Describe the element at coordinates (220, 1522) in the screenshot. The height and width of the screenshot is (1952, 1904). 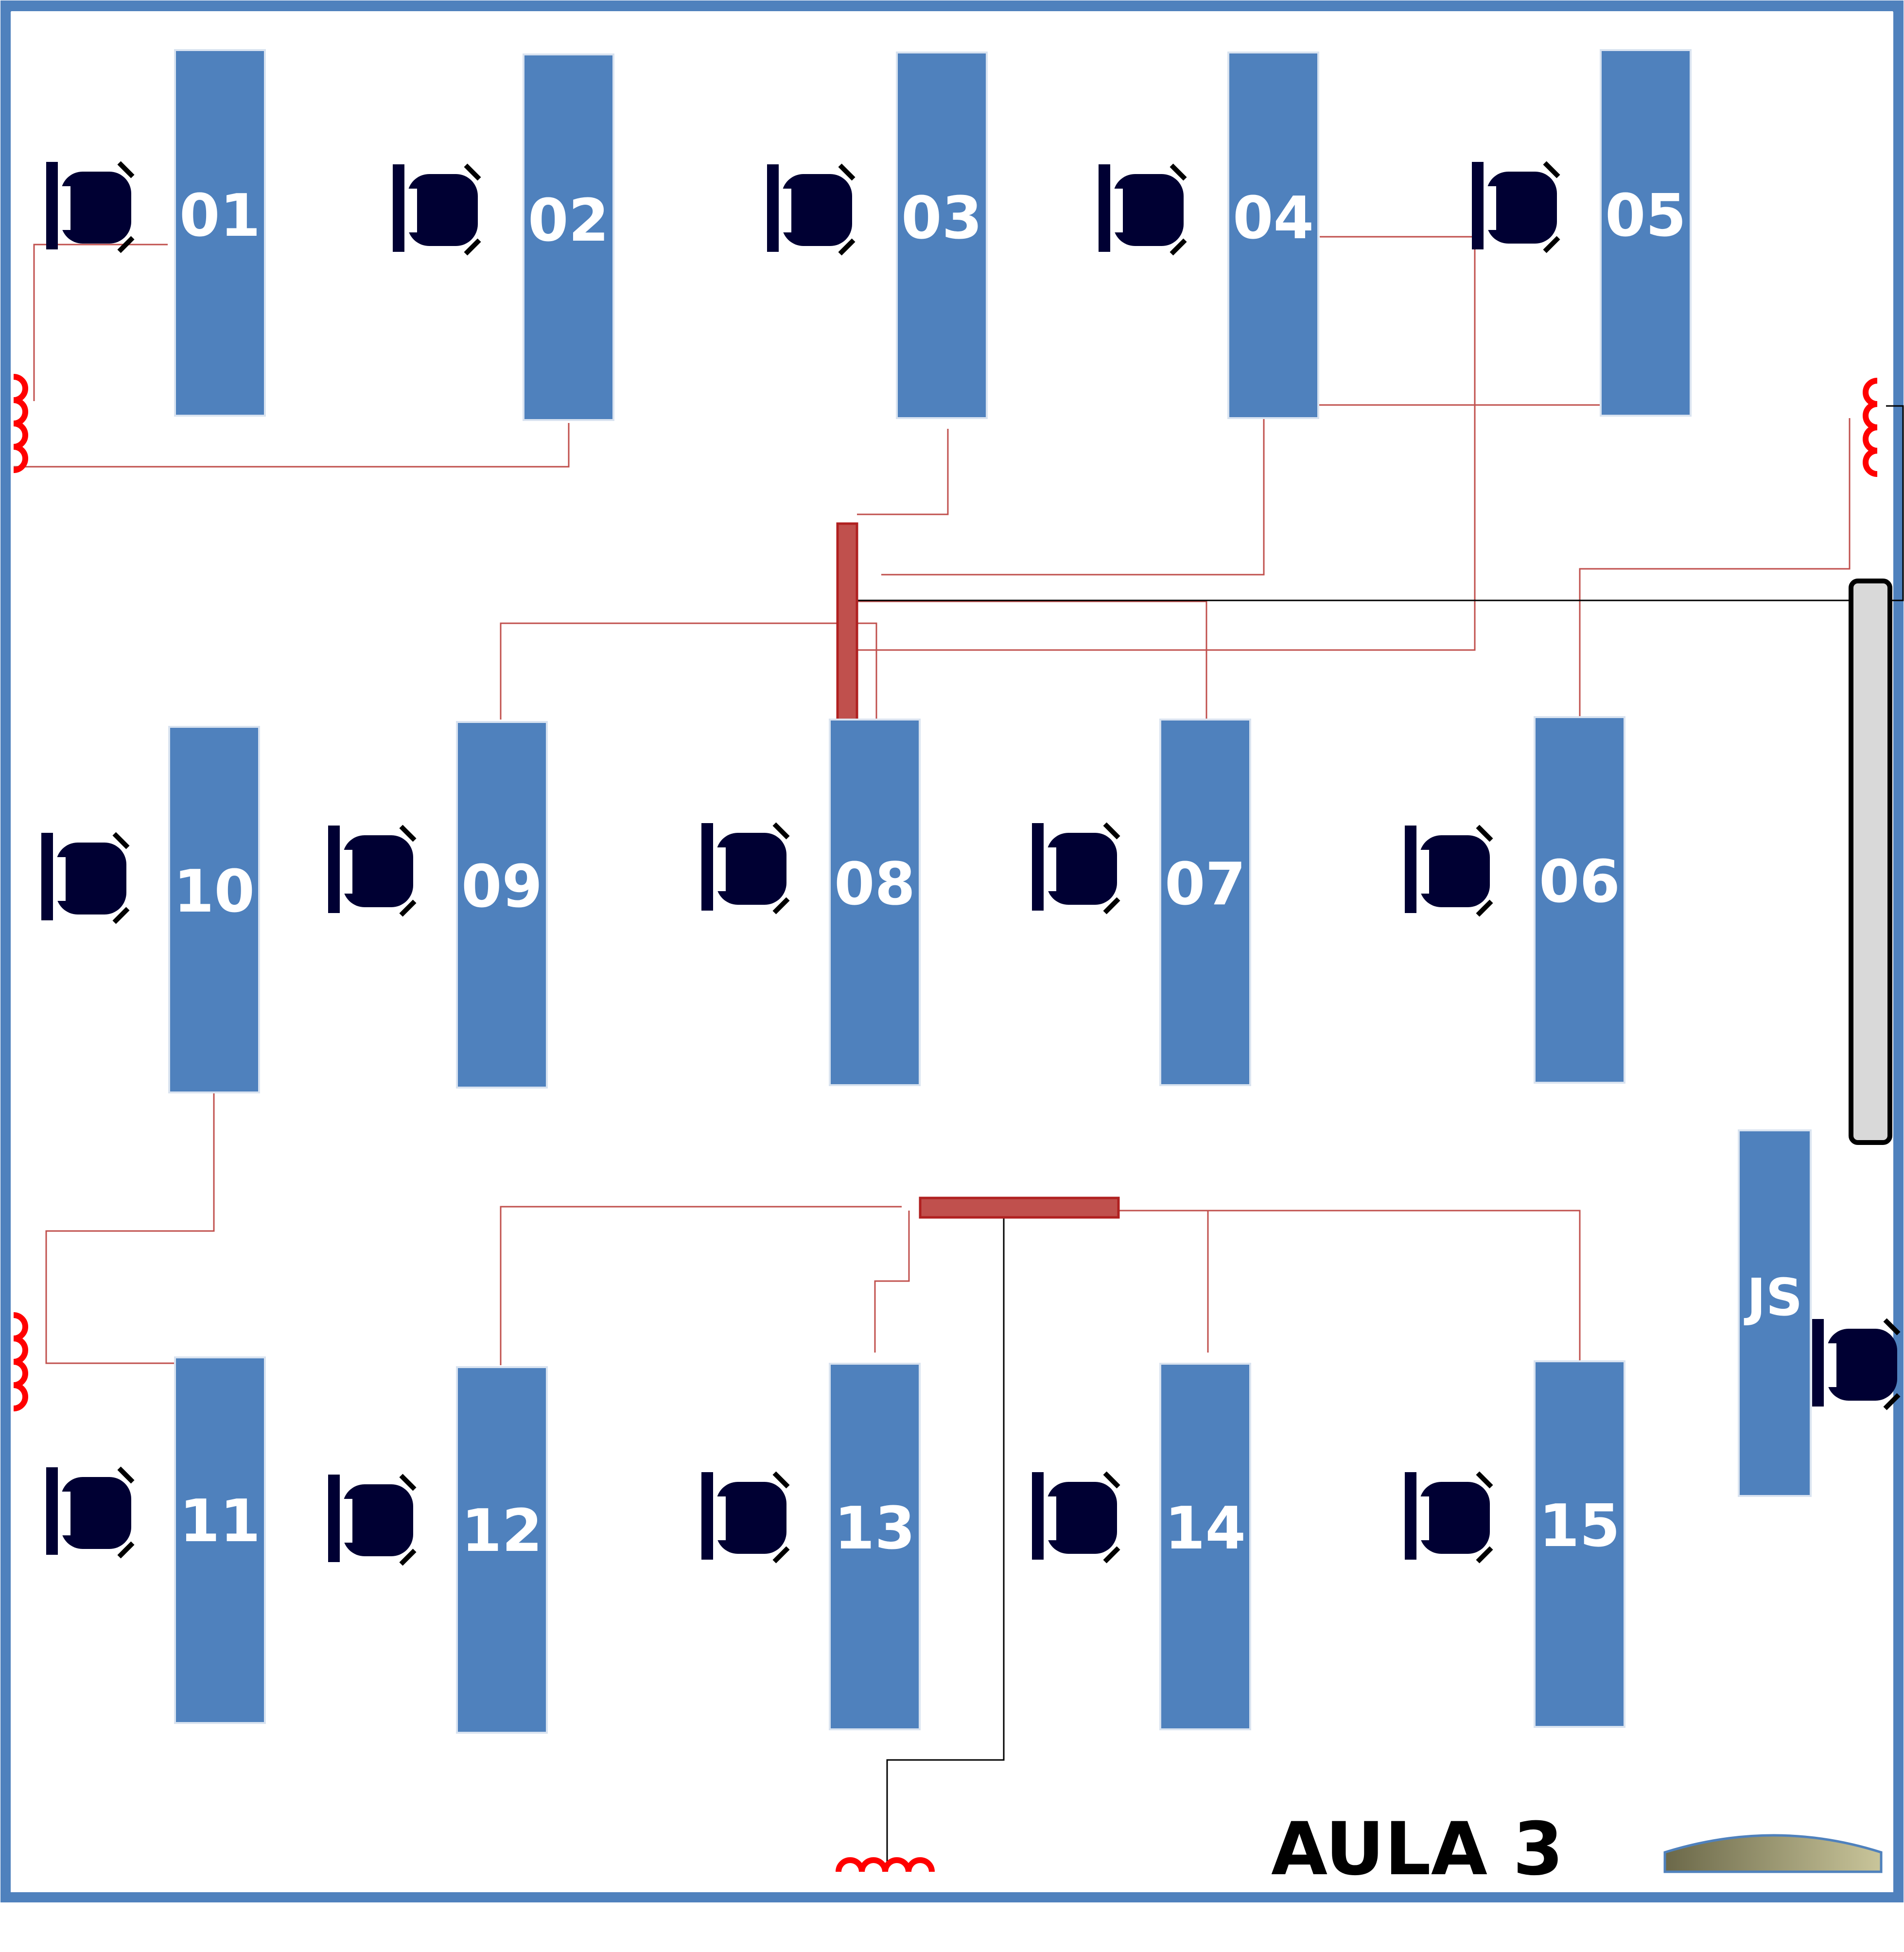
I see `desk-label: 11` at that location.